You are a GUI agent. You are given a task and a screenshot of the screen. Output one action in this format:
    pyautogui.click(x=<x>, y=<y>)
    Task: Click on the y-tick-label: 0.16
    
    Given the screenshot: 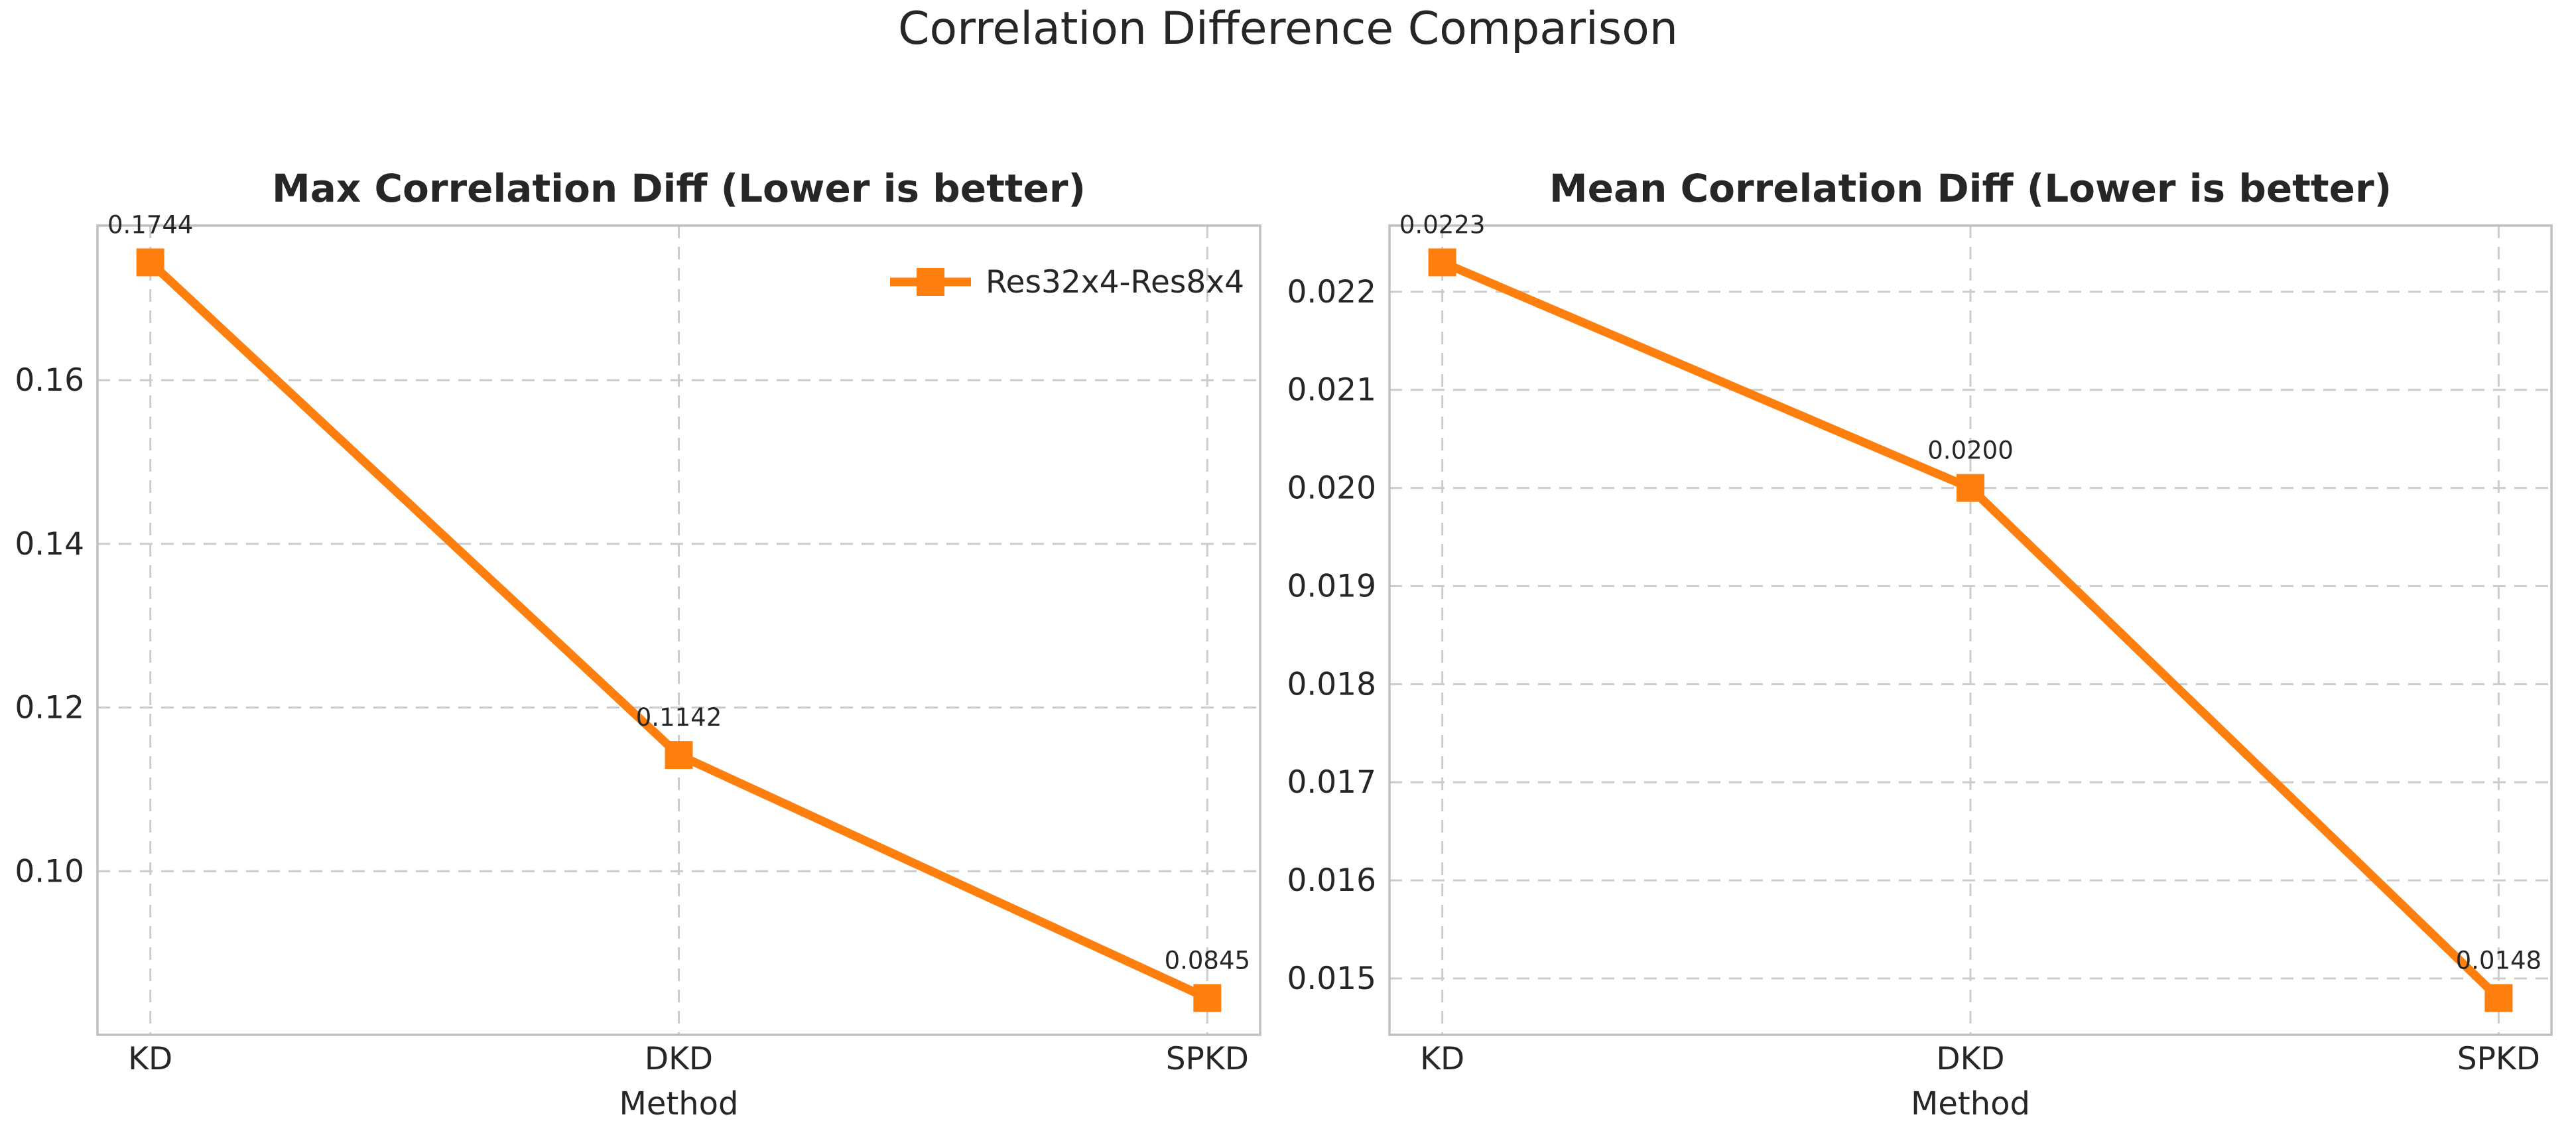 What is the action you would take?
    pyautogui.click(x=50, y=380)
    